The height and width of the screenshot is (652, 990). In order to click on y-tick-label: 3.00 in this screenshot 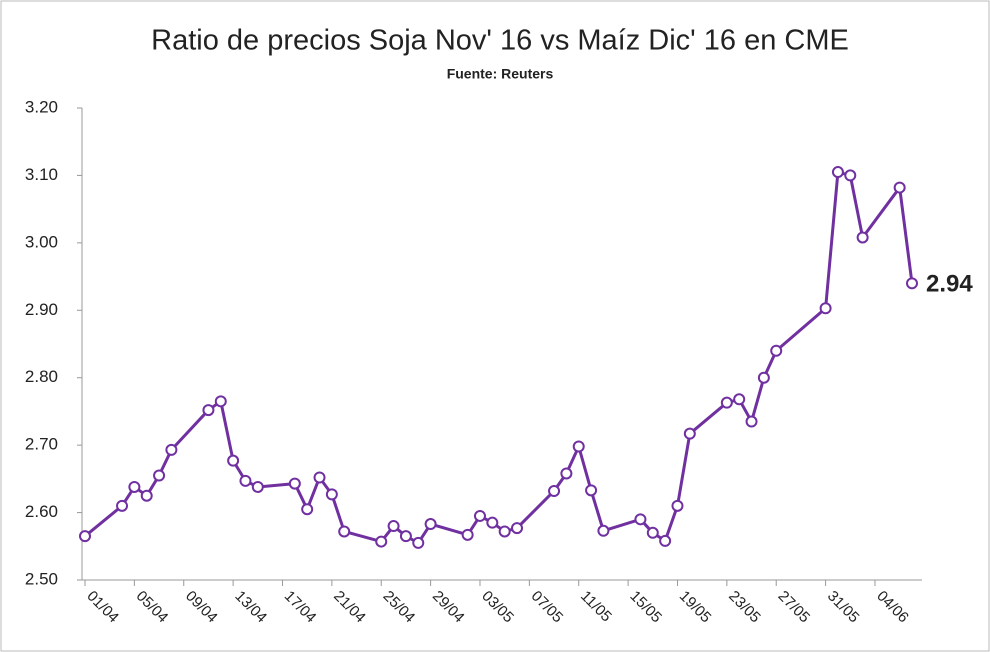, I will do `click(41, 241)`.